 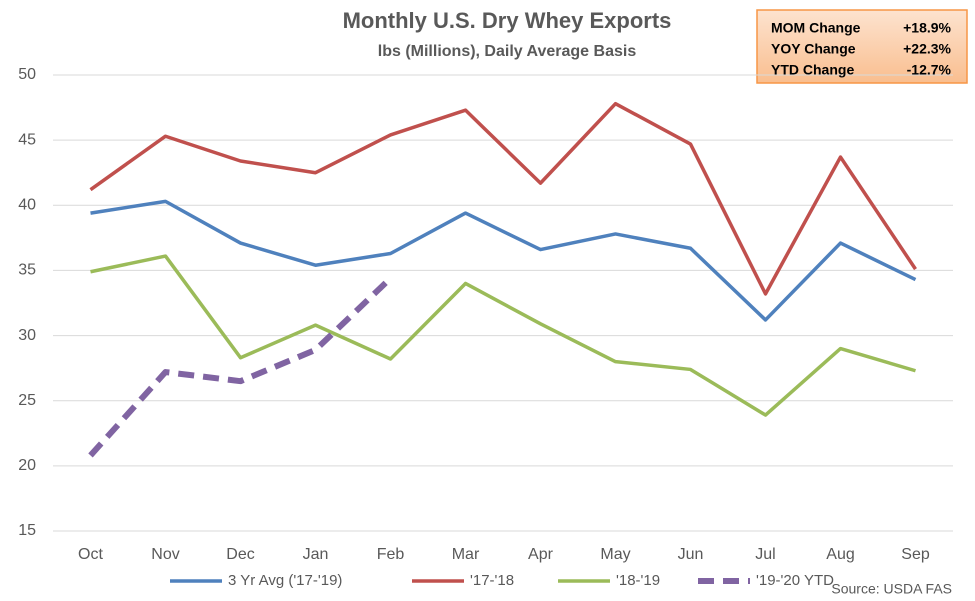 I want to click on x-tick-label: Feb, so click(x=391, y=554).